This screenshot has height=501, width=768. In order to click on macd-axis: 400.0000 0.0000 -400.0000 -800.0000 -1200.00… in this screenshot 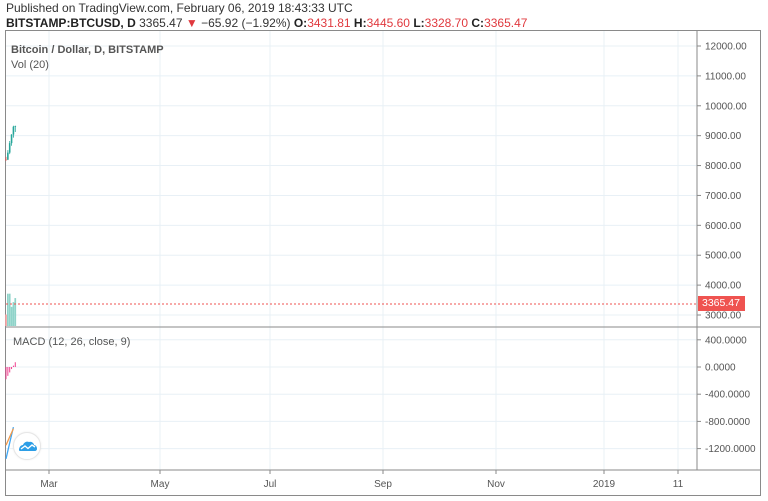, I will do `click(726, 395)`.